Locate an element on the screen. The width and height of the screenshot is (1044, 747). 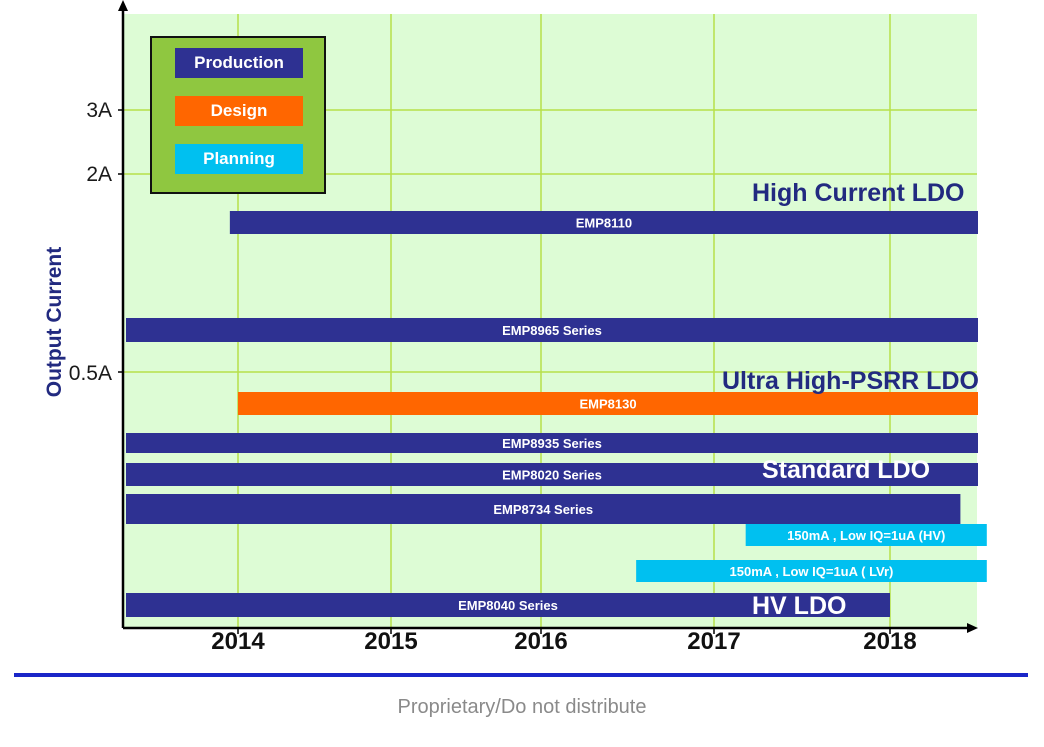
group-label-ultra-high-psrr-ldo: Ultra High-PSRR LDO is located at coordinates (850, 381).